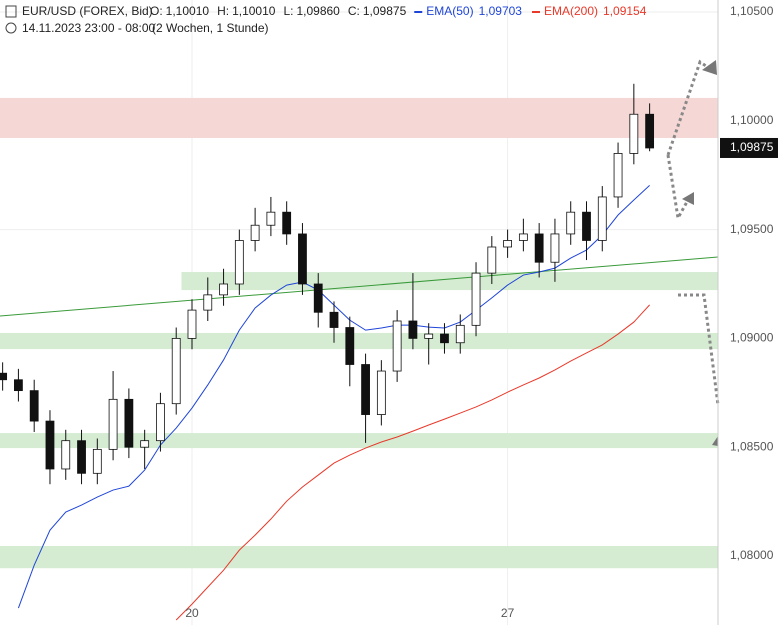  I want to click on legend-name: EMA(50), so click(449, 11).